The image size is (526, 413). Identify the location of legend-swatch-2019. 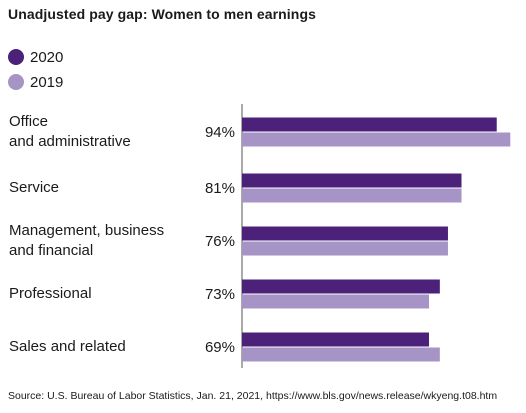
(16, 82).